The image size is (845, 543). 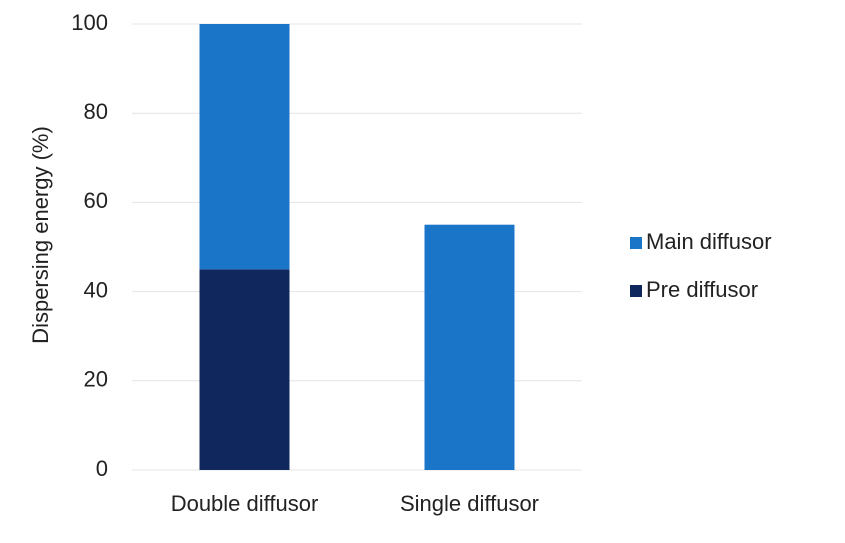 What do you see at coordinates (702, 289) in the screenshot?
I see `legend-label: Pre diffusor` at bounding box center [702, 289].